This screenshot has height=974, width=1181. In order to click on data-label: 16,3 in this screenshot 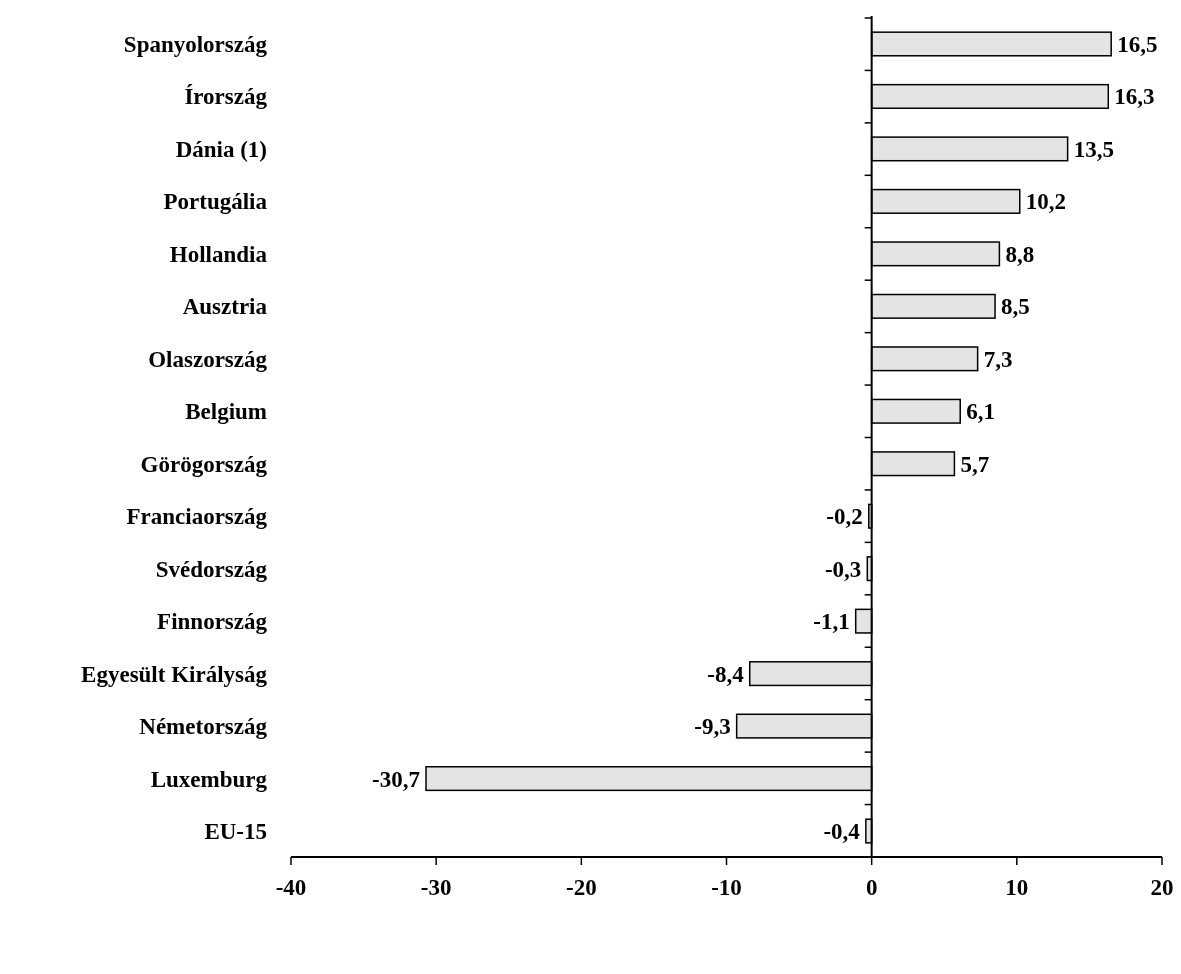, I will do `click(1134, 97)`.